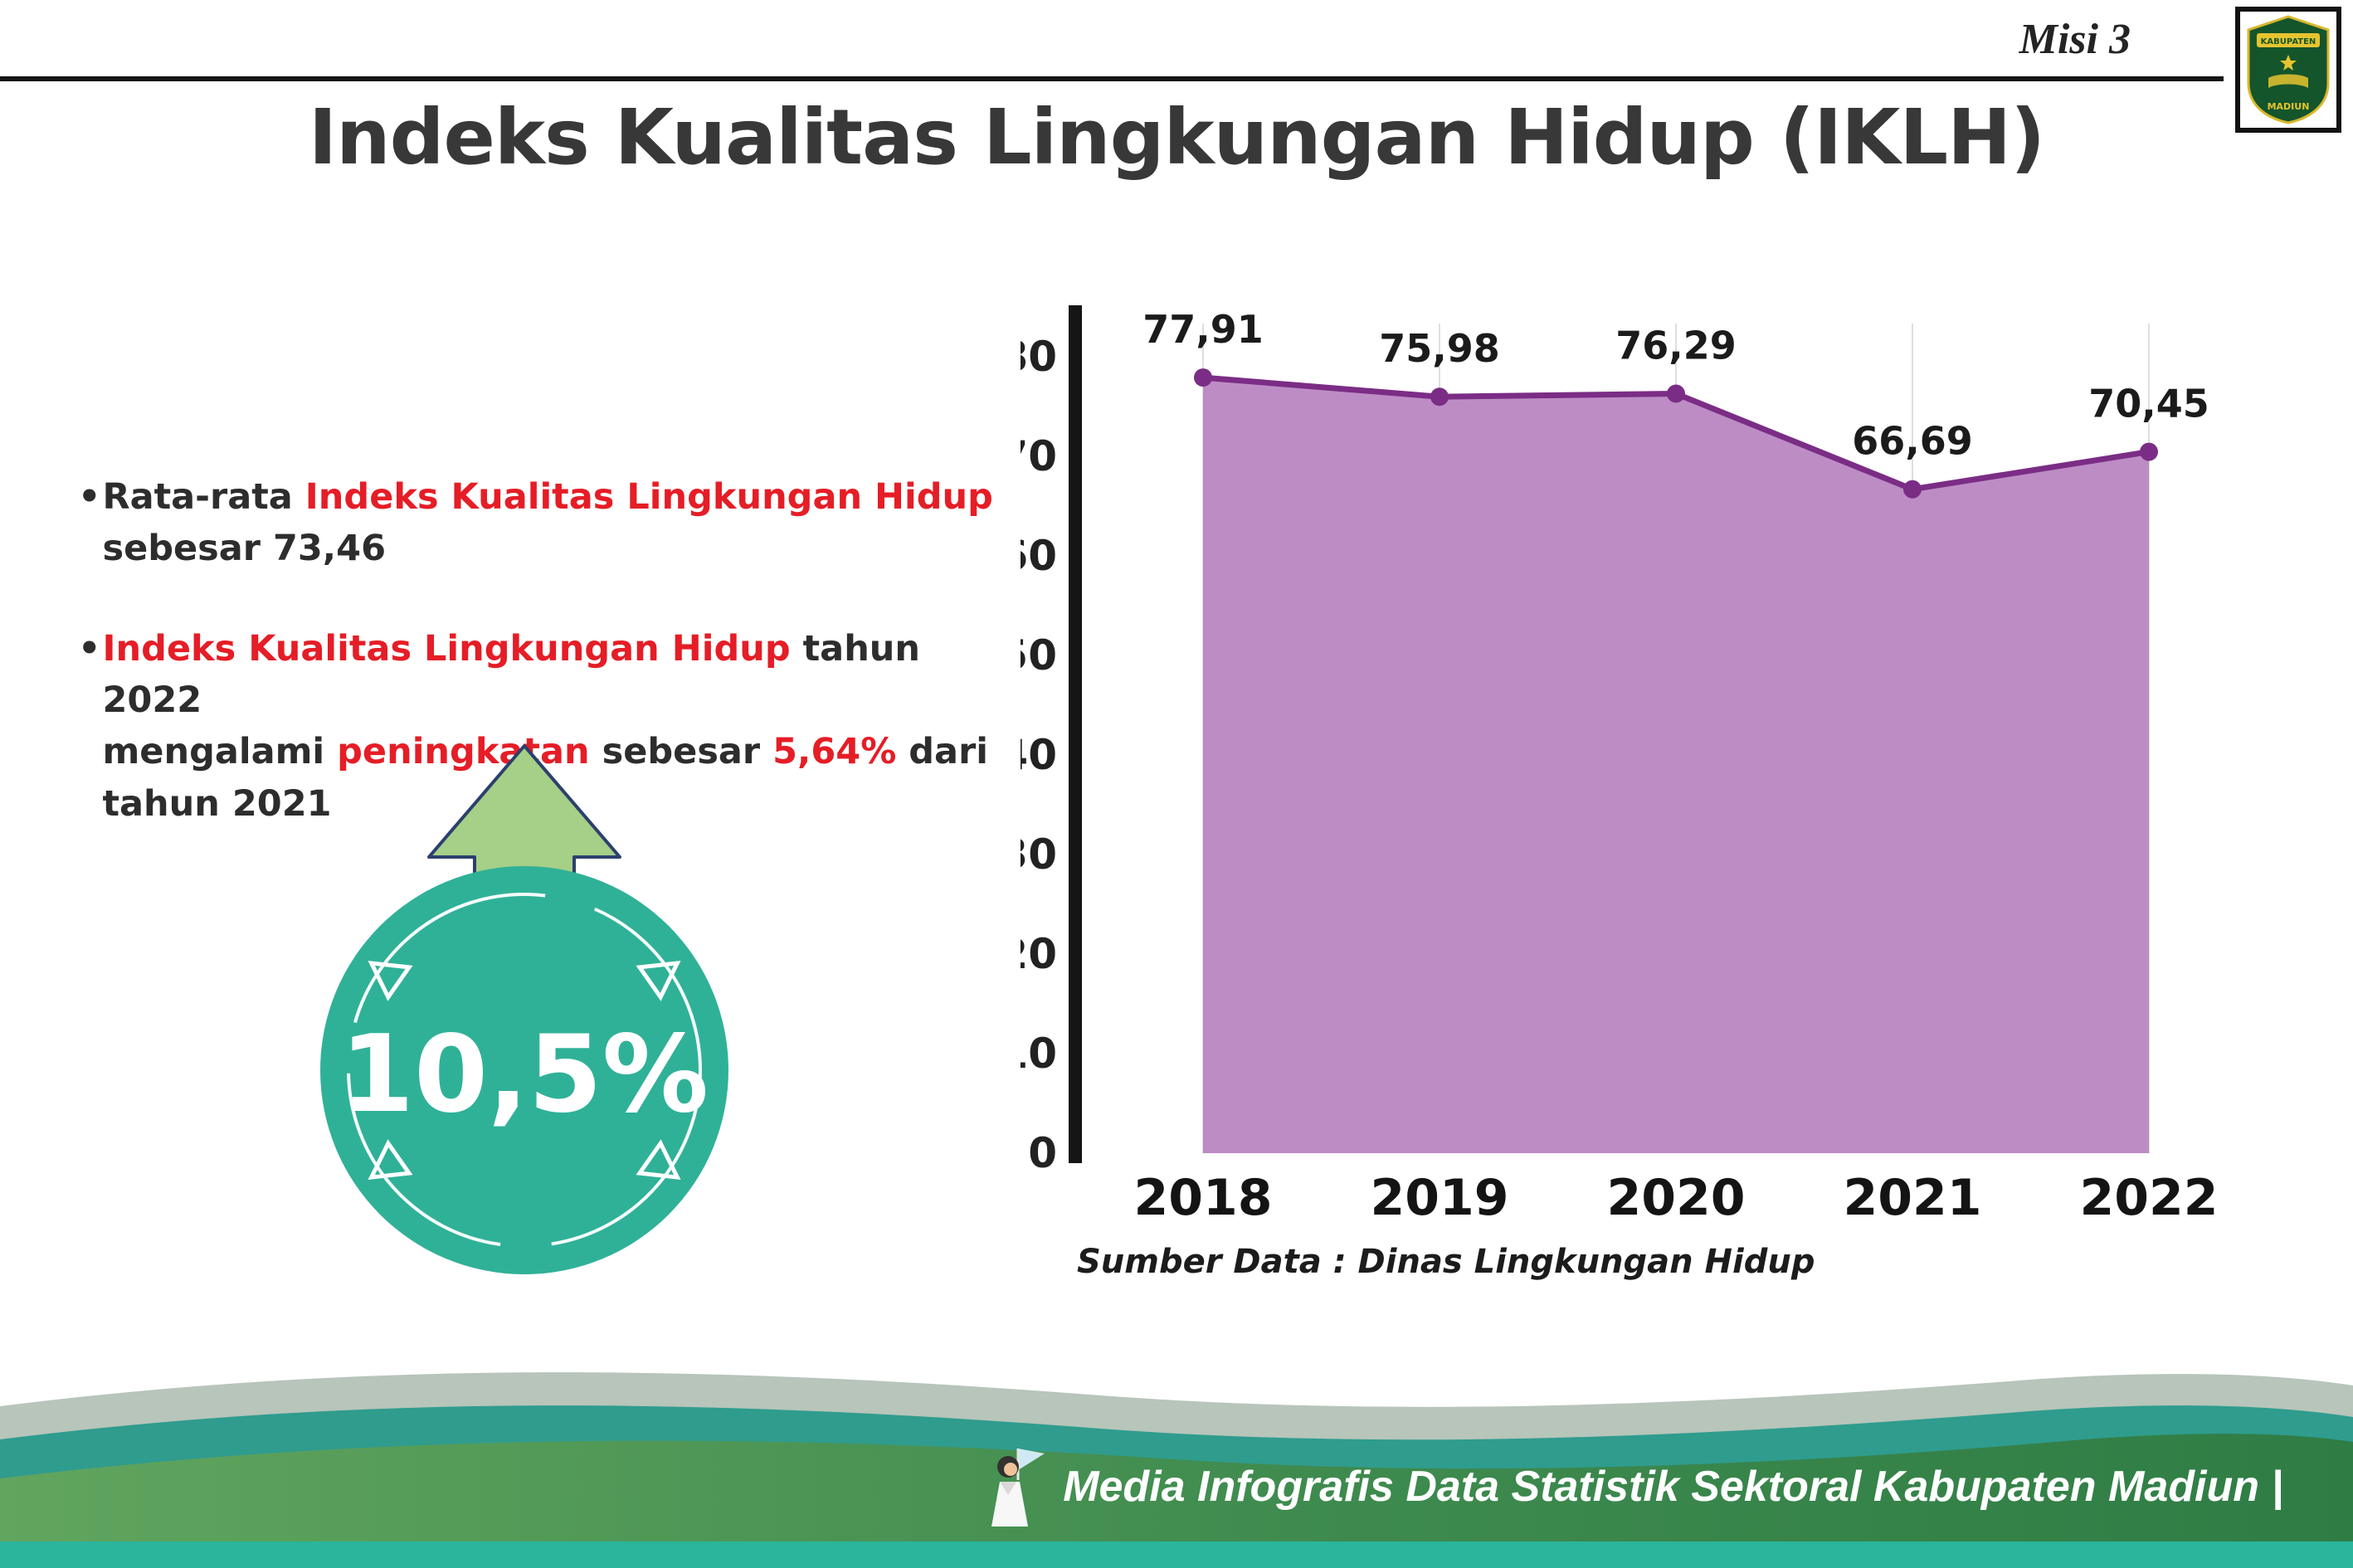 The image size is (2353, 1568). Describe the element at coordinates (1039, 854) in the screenshot. I see `svg-text: 30` at that location.